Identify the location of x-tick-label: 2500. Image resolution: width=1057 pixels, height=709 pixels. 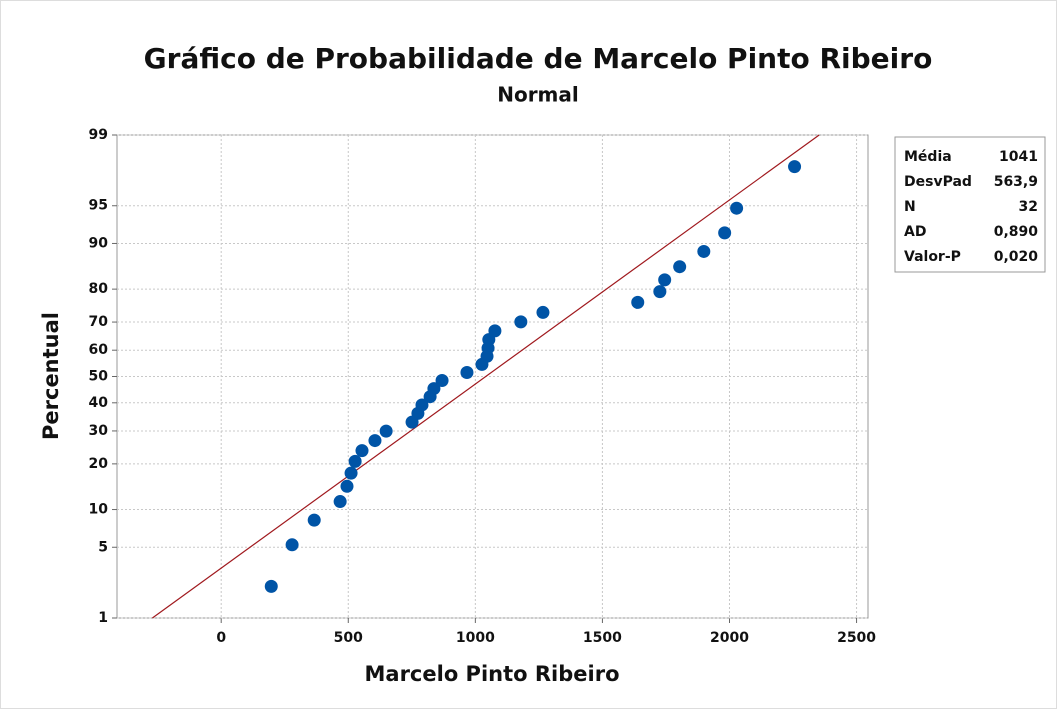
(856, 638).